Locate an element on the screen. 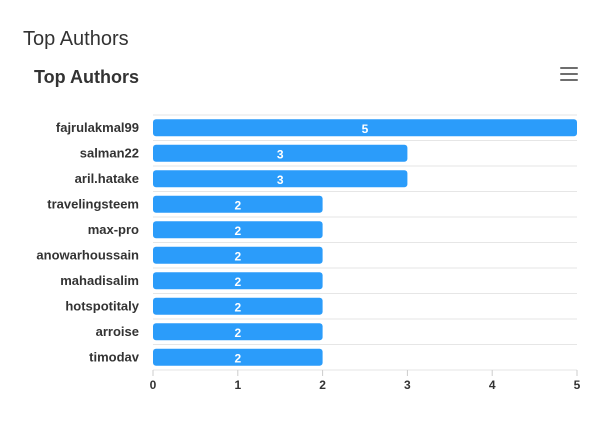 This screenshot has height=448, width=612. category-label: timodav is located at coordinates (114, 356).